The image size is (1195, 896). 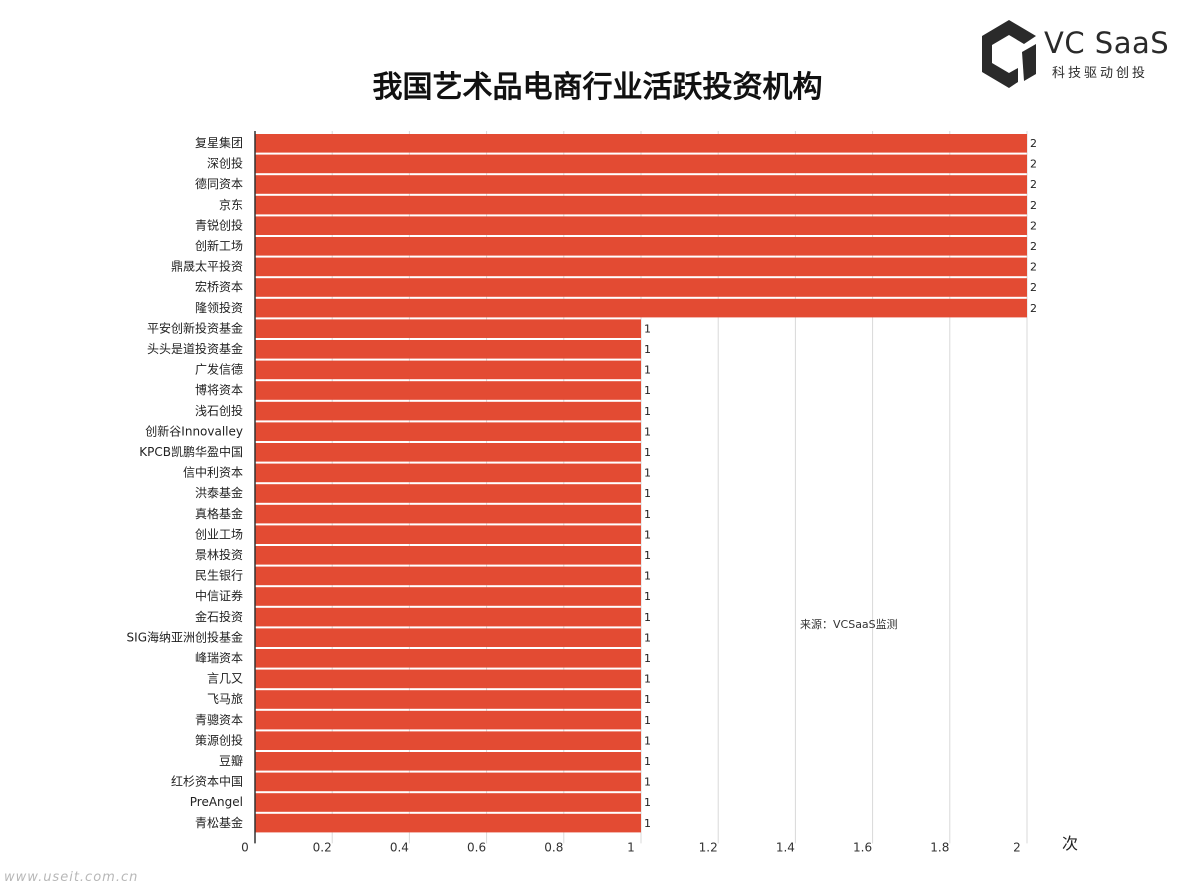 What do you see at coordinates (708, 847) in the screenshot?
I see `x-tick-label: 1.2` at bounding box center [708, 847].